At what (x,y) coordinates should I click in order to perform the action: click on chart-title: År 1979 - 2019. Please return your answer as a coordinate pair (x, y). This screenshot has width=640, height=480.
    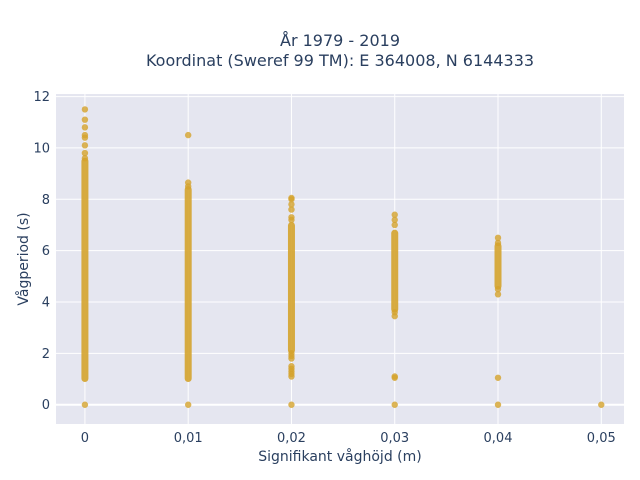
    Looking at the image, I should click on (340, 40).